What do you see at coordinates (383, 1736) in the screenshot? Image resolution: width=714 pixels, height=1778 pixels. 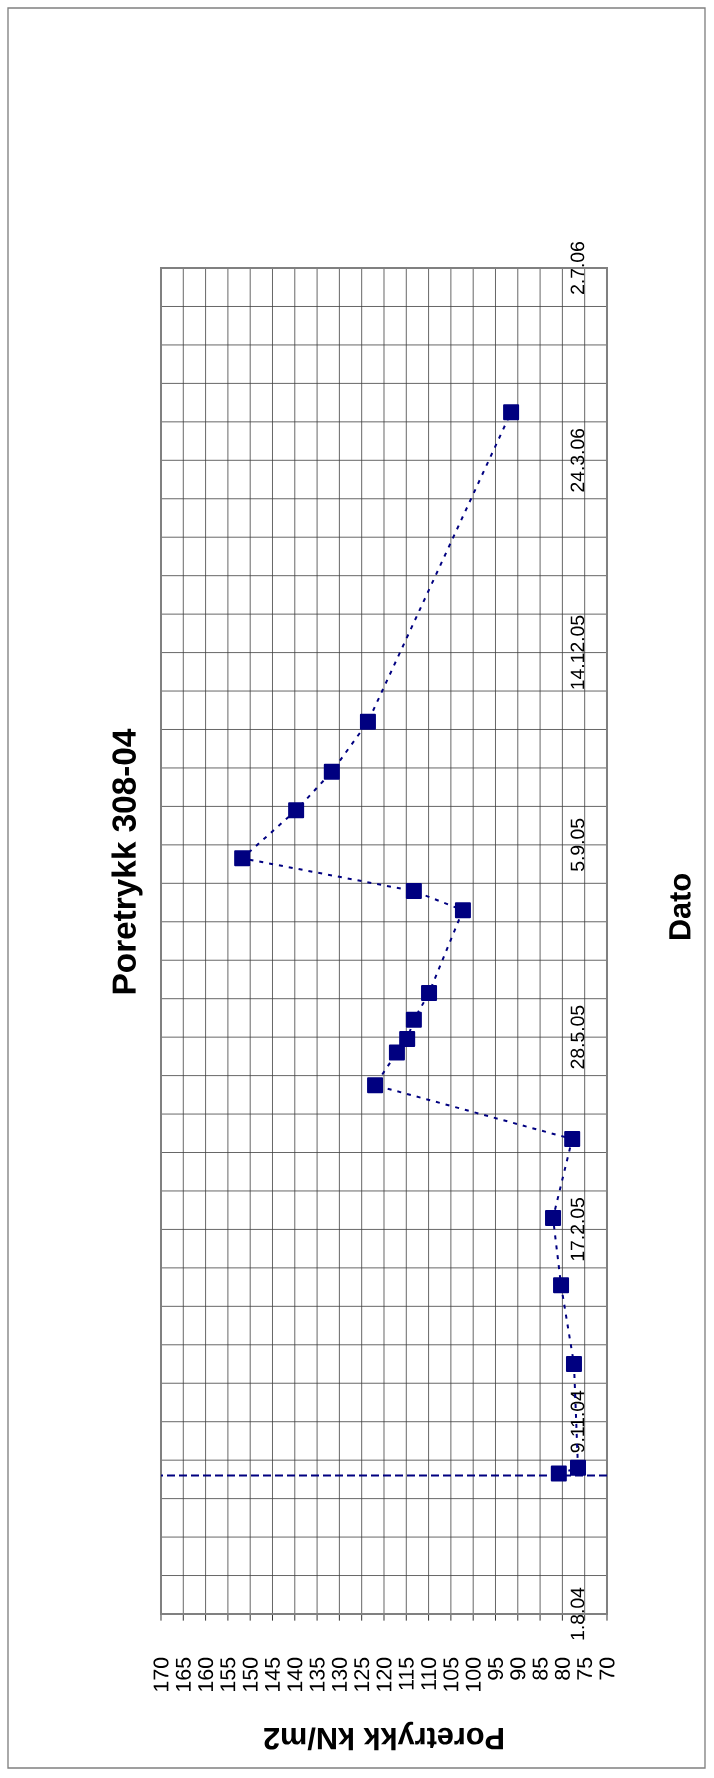 I see `x-axis-title: Poretrykk kN/m2` at bounding box center [383, 1736].